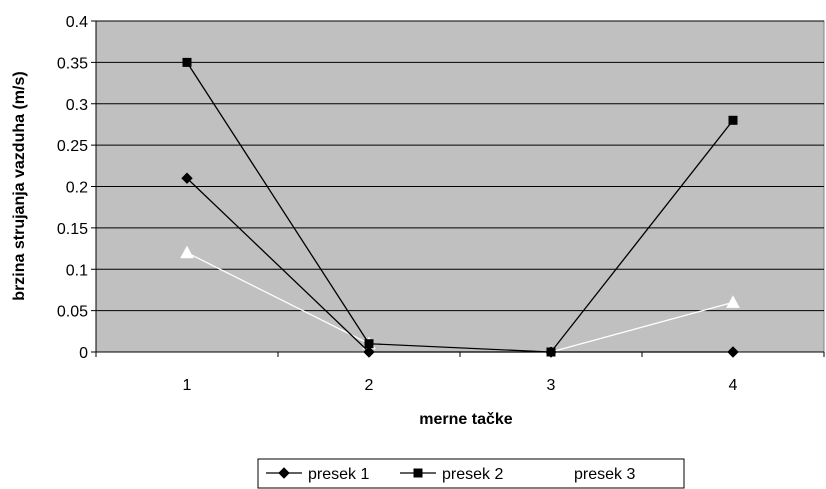 The width and height of the screenshot is (826, 489). Describe the element at coordinates (77, 105) in the screenshot. I see `y-tick-label: 0.3` at that location.